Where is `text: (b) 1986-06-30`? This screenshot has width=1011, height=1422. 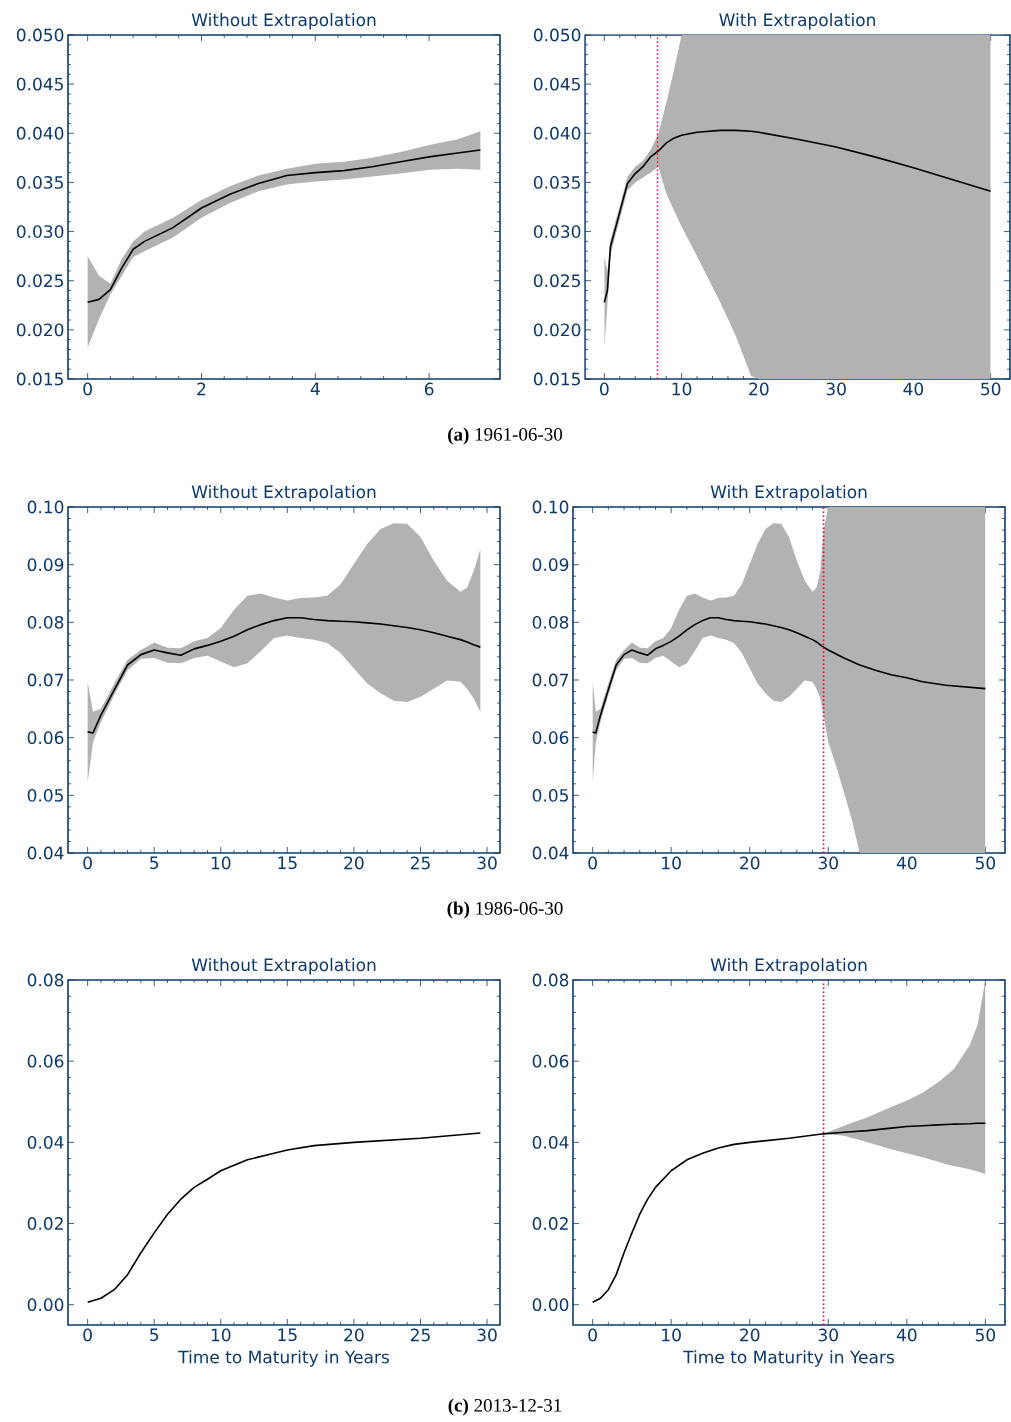 text: (b) 1986-06-30 is located at coordinates (505, 910).